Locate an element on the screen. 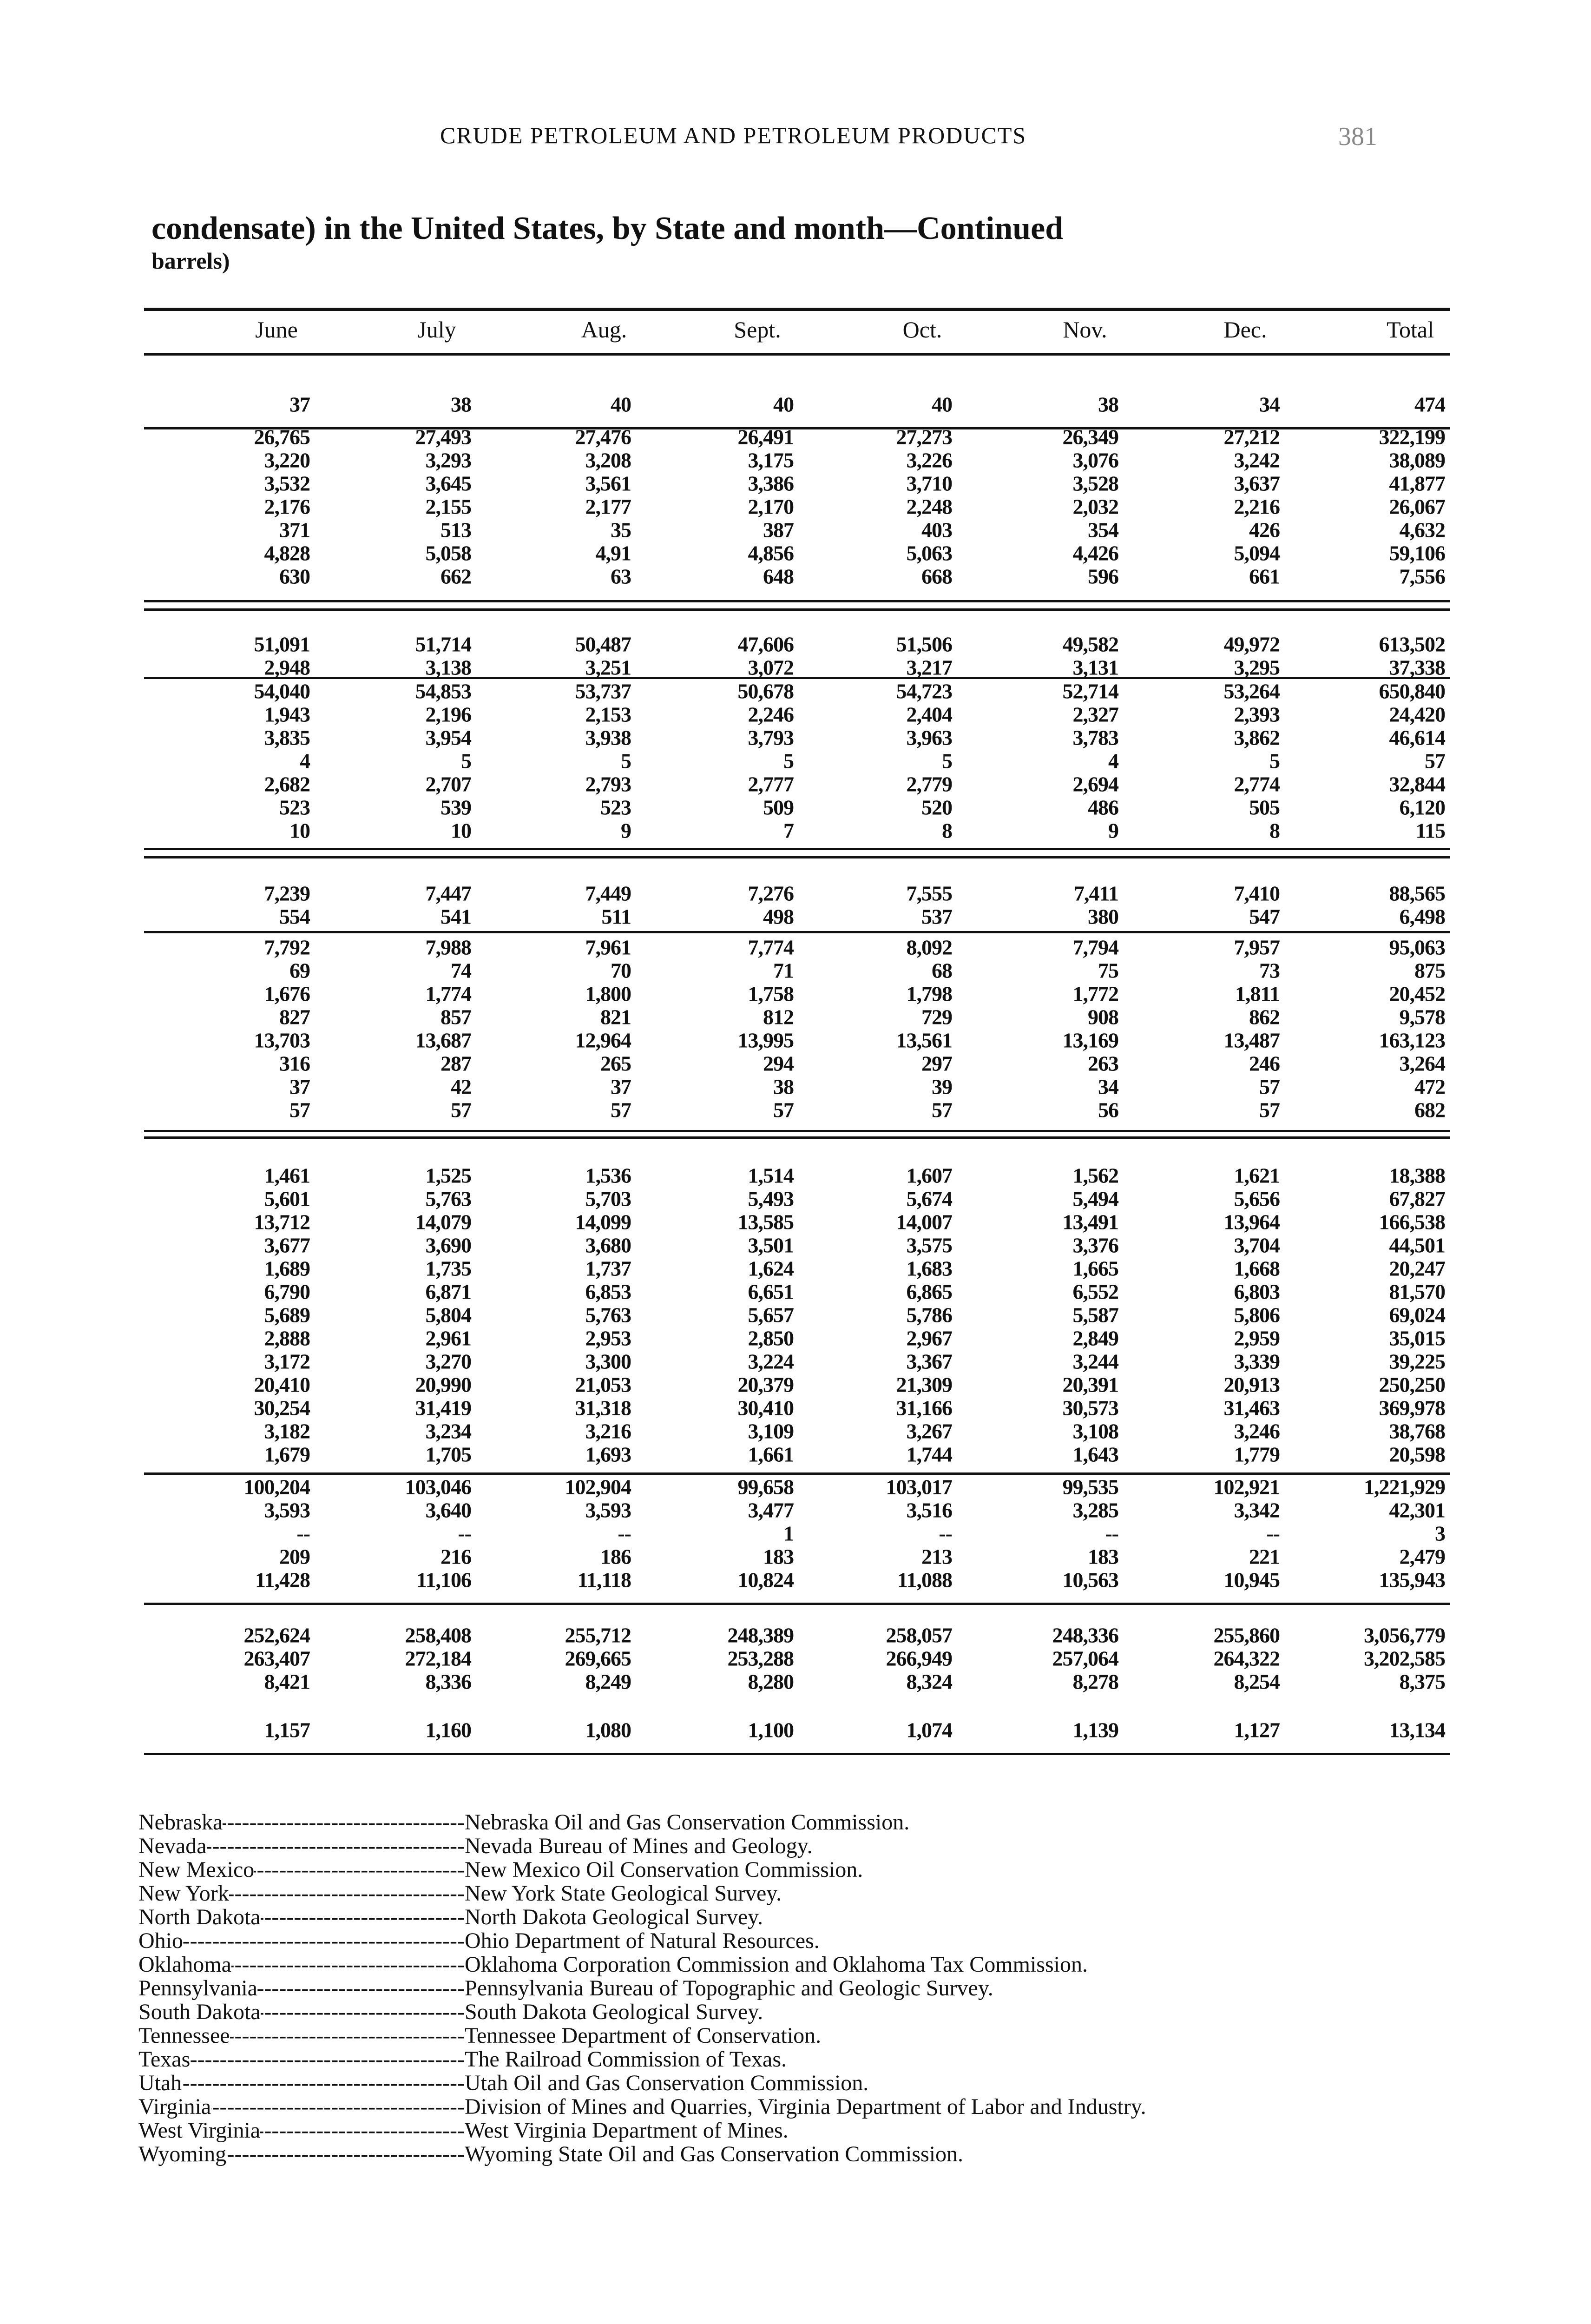 Image resolution: width=1591 pixels, height=2324 pixels. table-cell: 18,388 is located at coordinates (1417, 1175).